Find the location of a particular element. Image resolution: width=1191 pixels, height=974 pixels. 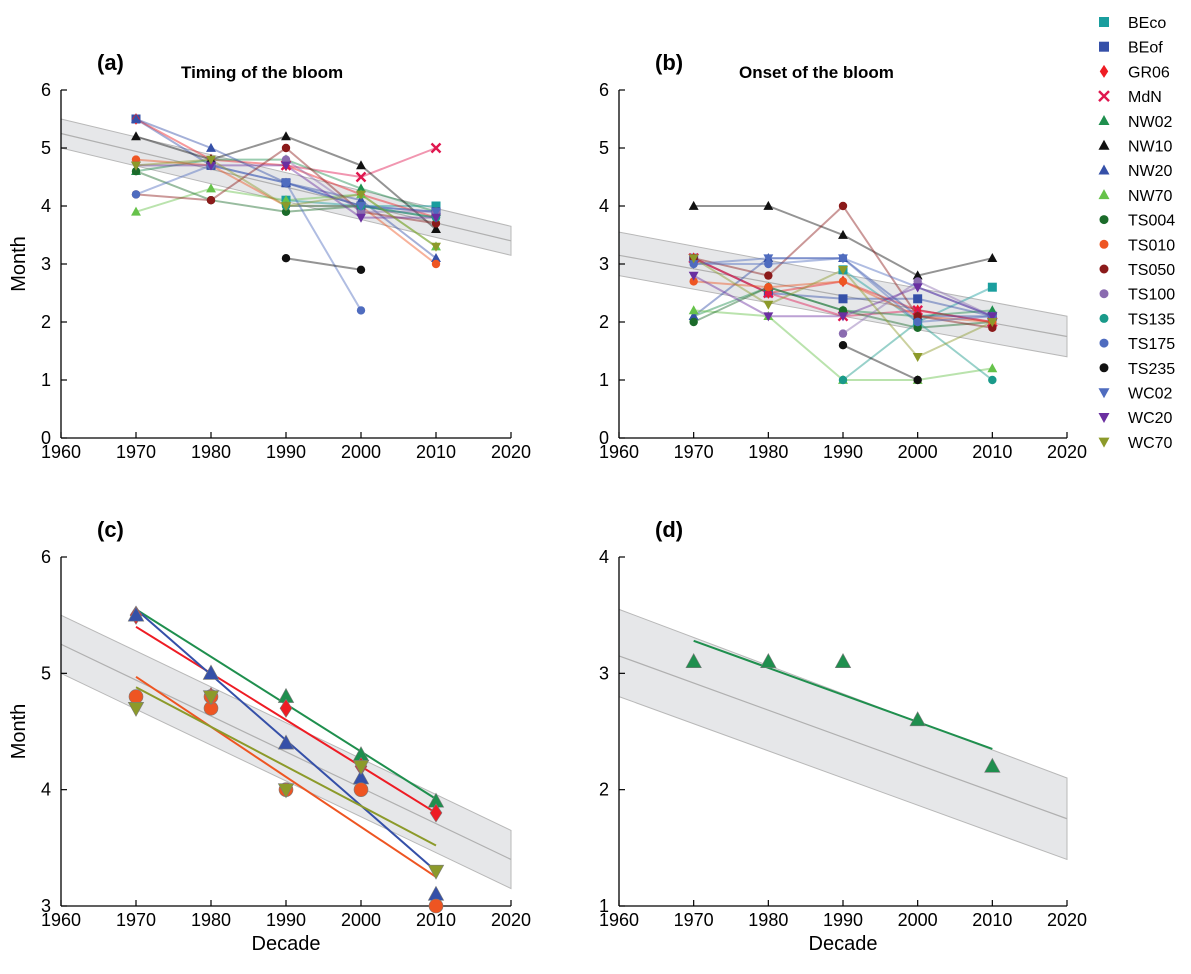

fit-line-ts010 is located at coordinates (286, 776).